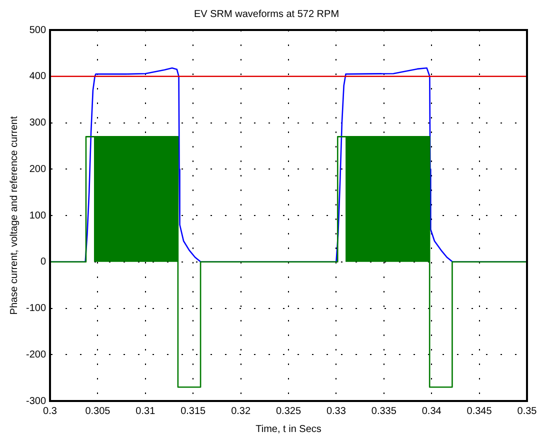 The height and width of the screenshot is (439, 545). Describe the element at coordinates (37, 76) in the screenshot. I see `y-tick-label: 400` at that location.